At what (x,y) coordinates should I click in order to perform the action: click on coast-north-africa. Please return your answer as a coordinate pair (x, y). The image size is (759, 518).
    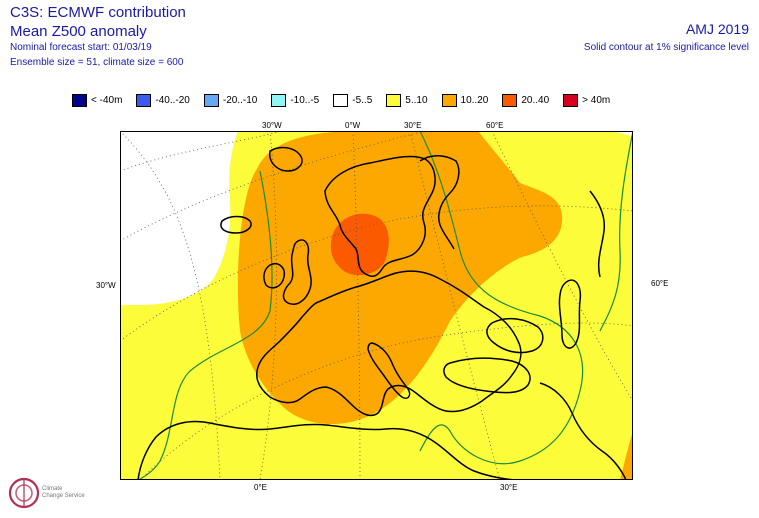
    Looking at the image, I should click on (329, 450).